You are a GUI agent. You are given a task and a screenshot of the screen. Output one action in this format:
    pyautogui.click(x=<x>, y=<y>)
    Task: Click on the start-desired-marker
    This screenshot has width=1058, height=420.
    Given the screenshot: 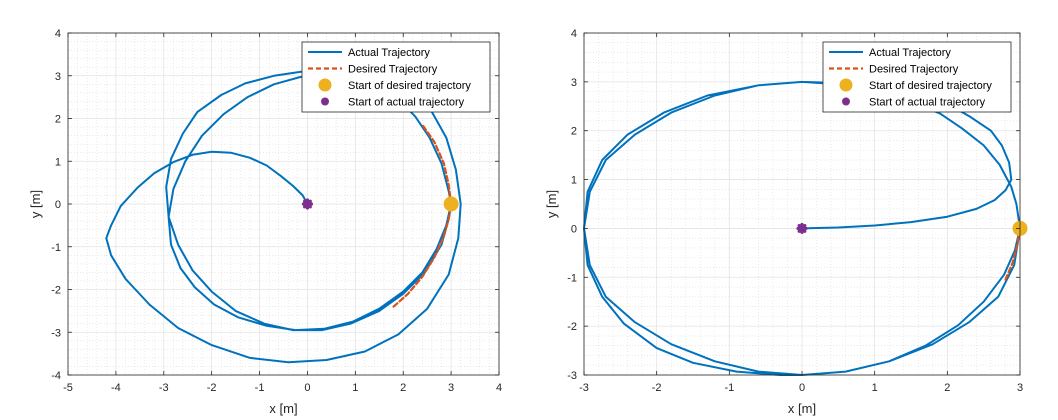 What is the action you would take?
    pyautogui.click(x=451, y=204)
    